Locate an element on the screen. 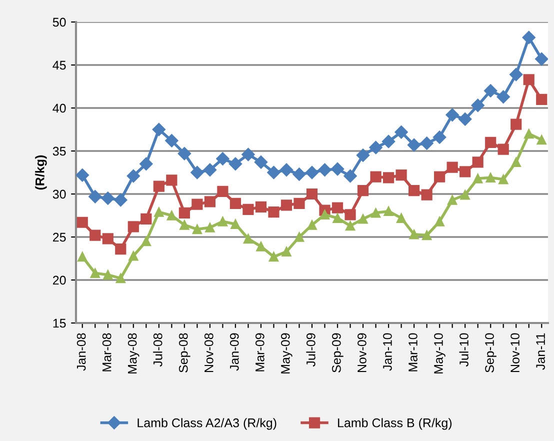  x-tick-label: Nov-08 is located at coordinates (209, 352).